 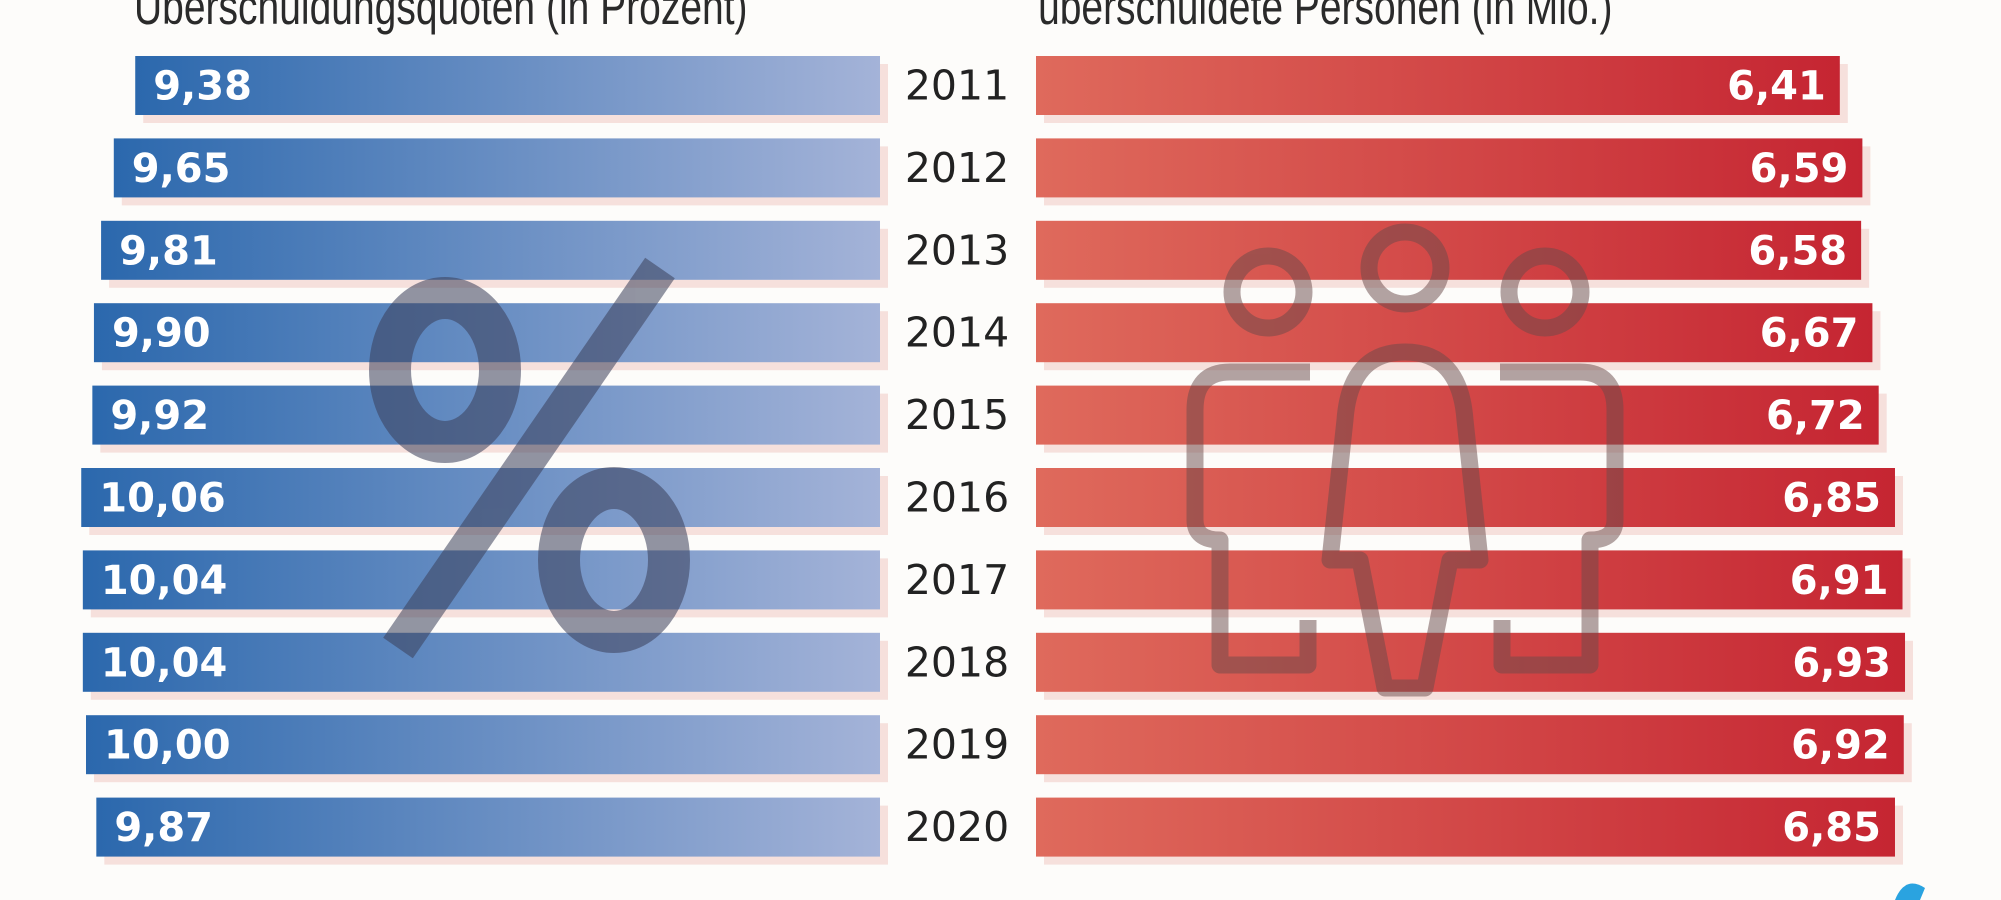 I want to click on year-label: 2017, so click(x=957, y=580).